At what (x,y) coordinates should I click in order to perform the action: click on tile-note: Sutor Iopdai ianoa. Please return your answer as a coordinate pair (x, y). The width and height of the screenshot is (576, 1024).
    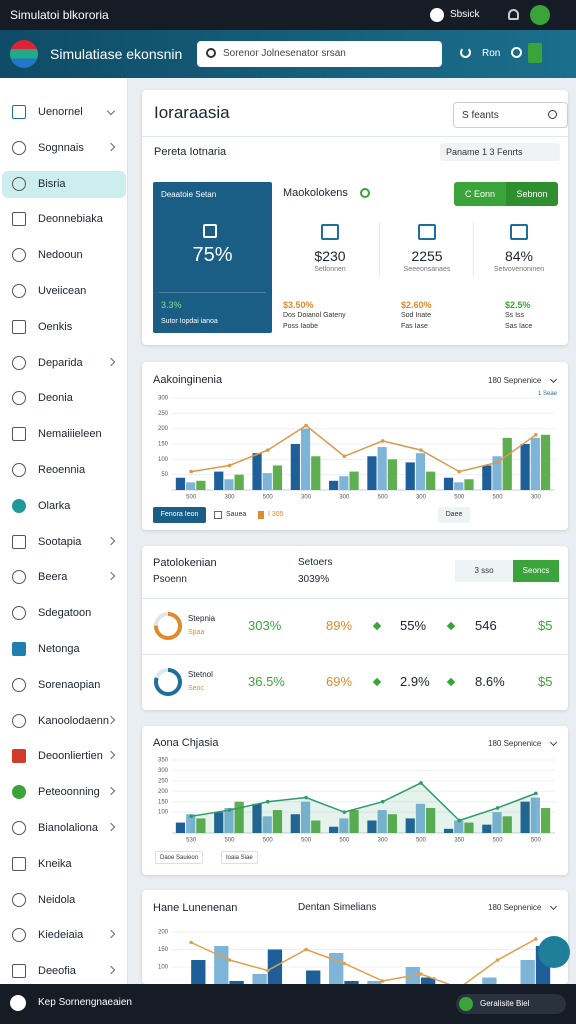
    Looking at the image, I should click on (189, 321).